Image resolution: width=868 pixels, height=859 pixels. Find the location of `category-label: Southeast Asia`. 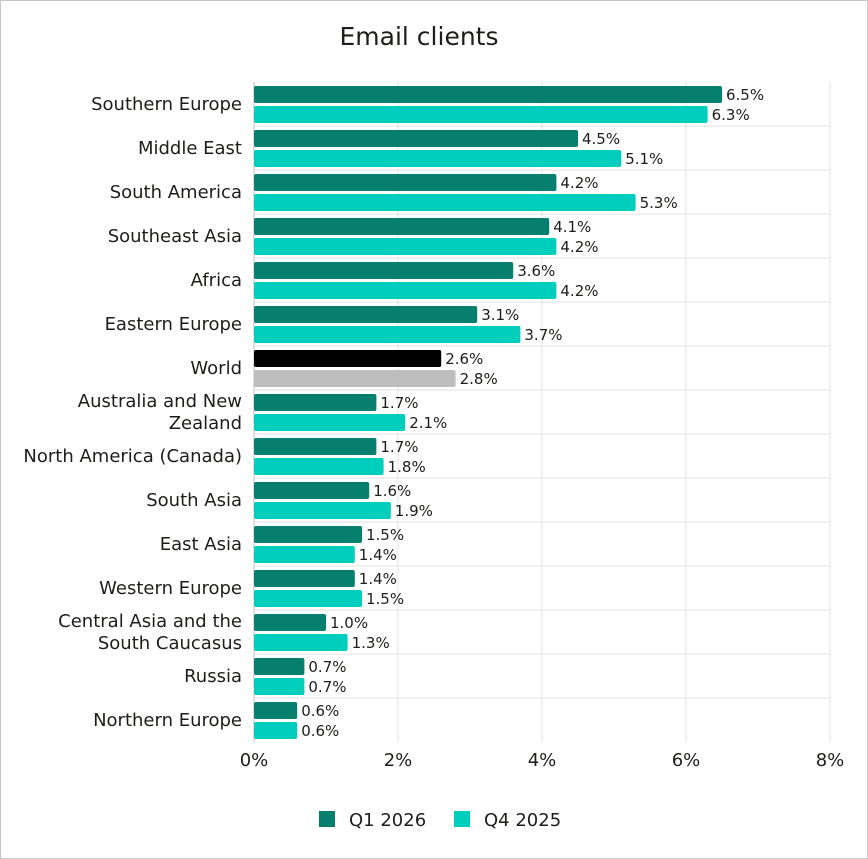

category-label: Southeast Asia is located at coordinates (175, 236).